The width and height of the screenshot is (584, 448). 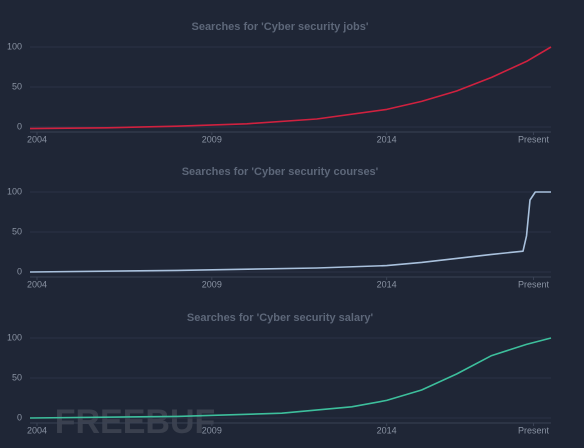 I want to click on chart-title: Searches for 'Cyber security courses', so click(x=280, y=172).